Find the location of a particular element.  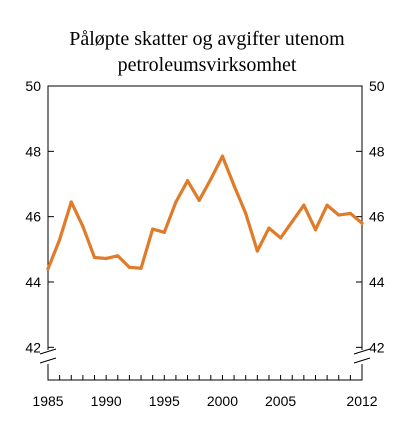

y-tick-label-right: 42 is located at coordinates (377, 347).